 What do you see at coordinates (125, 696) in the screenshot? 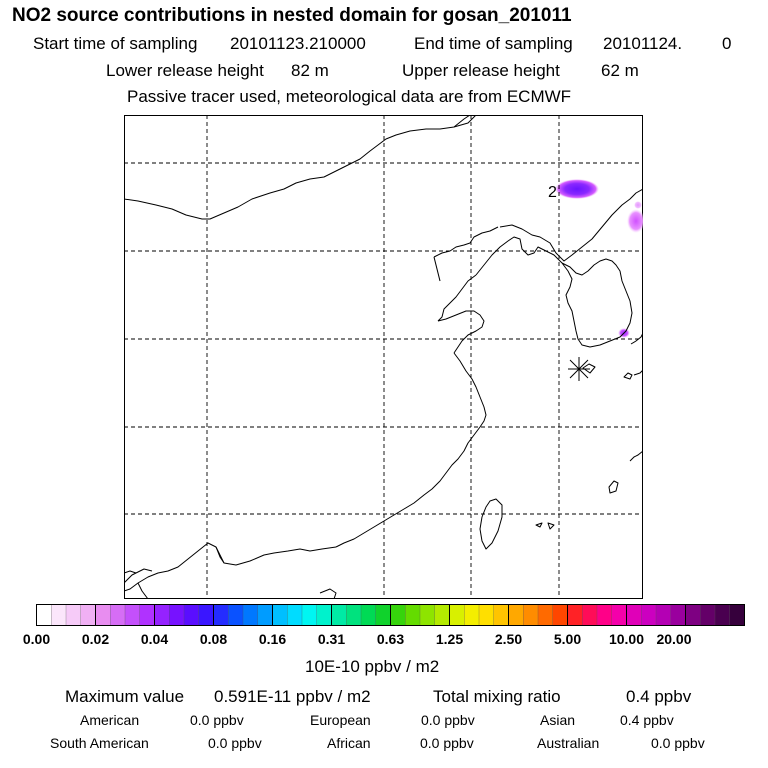
I see `max-value-label: Maximum value` at bounding box center [125, 696].